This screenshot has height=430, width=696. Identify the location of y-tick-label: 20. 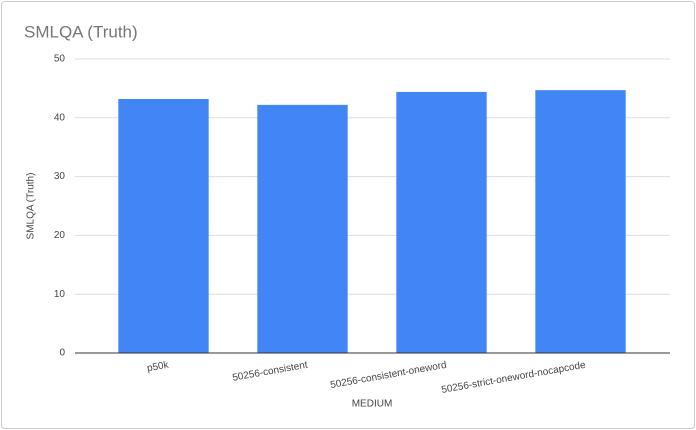
(60, 235).